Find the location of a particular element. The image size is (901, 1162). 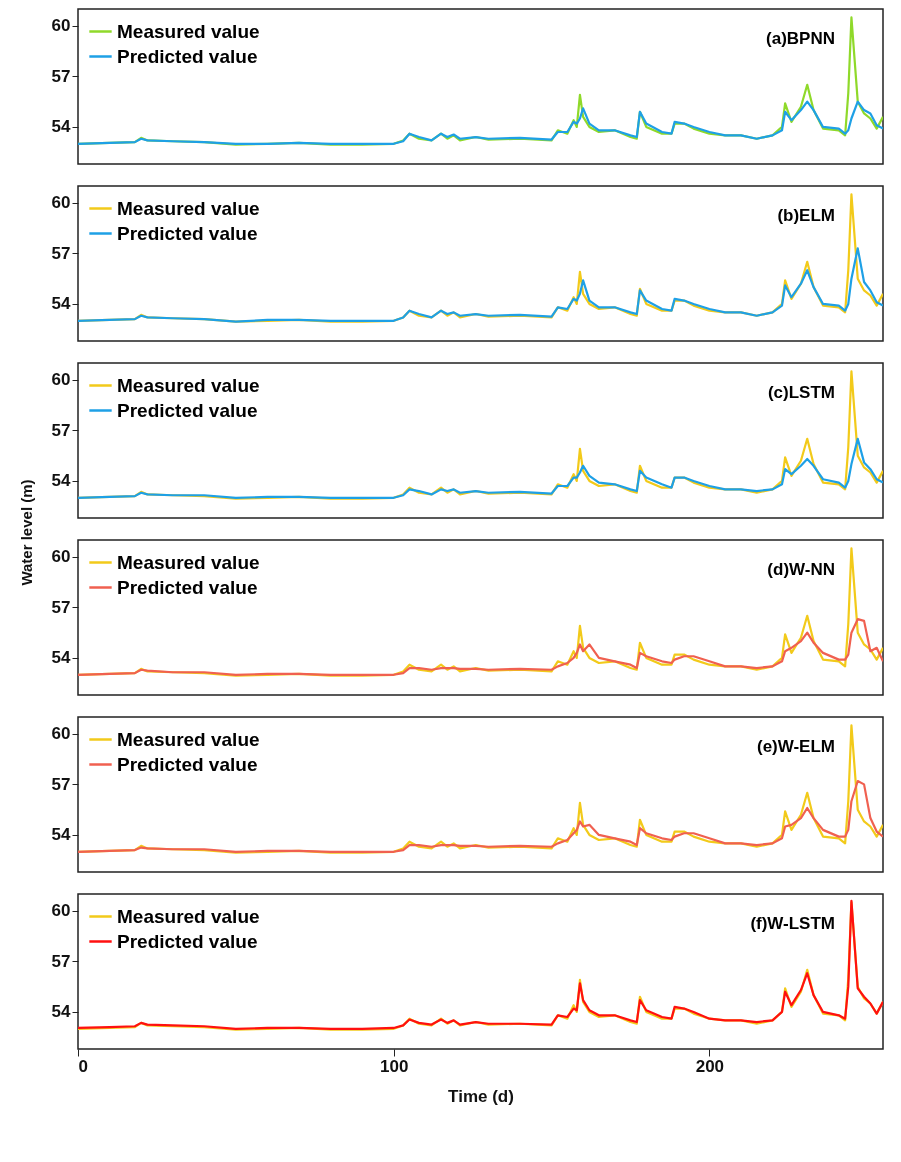

text: (e)W-ELM is located at coordinates (795, 746).